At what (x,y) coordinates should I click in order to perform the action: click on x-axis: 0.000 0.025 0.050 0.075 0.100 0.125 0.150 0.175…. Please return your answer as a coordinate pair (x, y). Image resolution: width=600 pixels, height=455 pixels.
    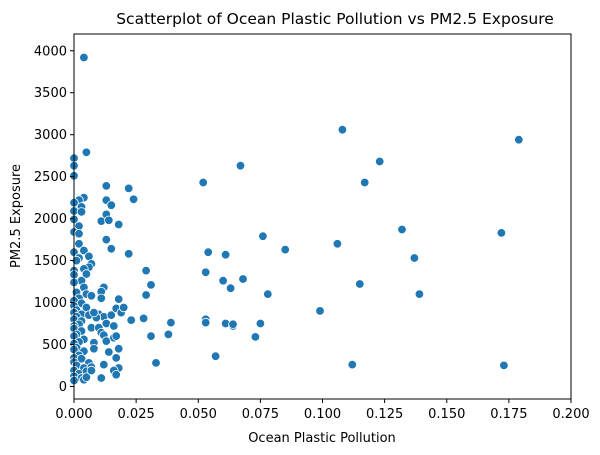
    Looking at the image, I should click on (322, 410).